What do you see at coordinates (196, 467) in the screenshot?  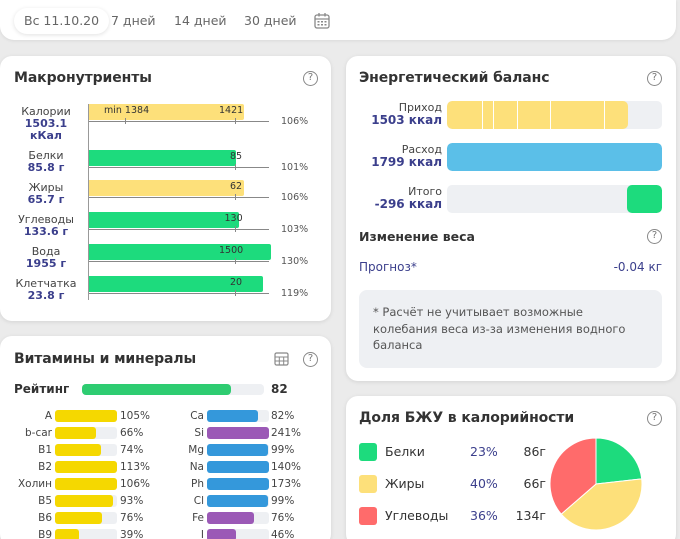 I see `vitamin-name: Na` at bounding box center [196, 467].